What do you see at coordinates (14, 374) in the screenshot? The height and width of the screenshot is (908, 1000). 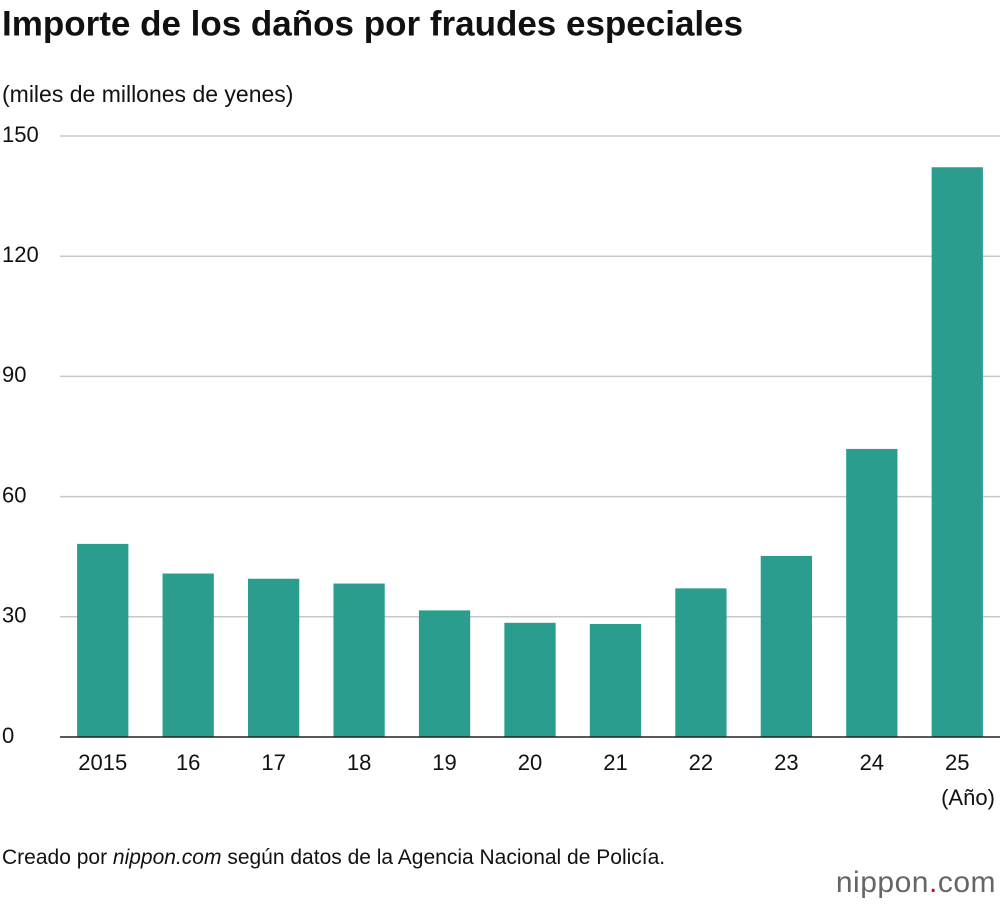 I see `y-tick-label: 90` at bounding box center [14, 374].